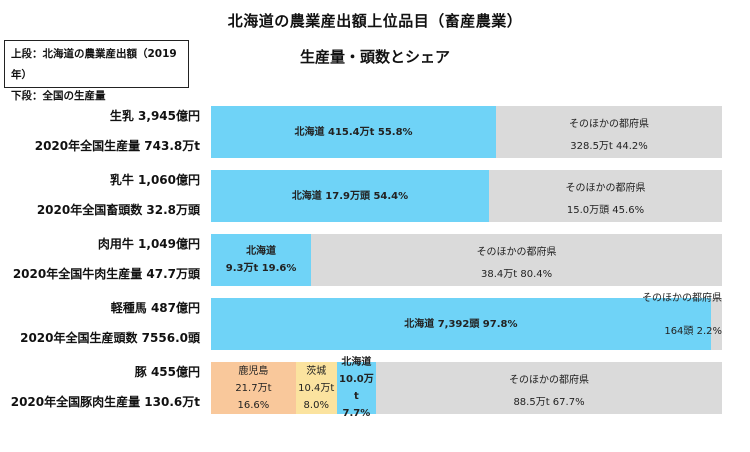 The height and width of the screenshot is (452, 750). Describe the element at coordinates (316, 371) in the screenshot. I see `segment-label-line: 茨城` at that location.